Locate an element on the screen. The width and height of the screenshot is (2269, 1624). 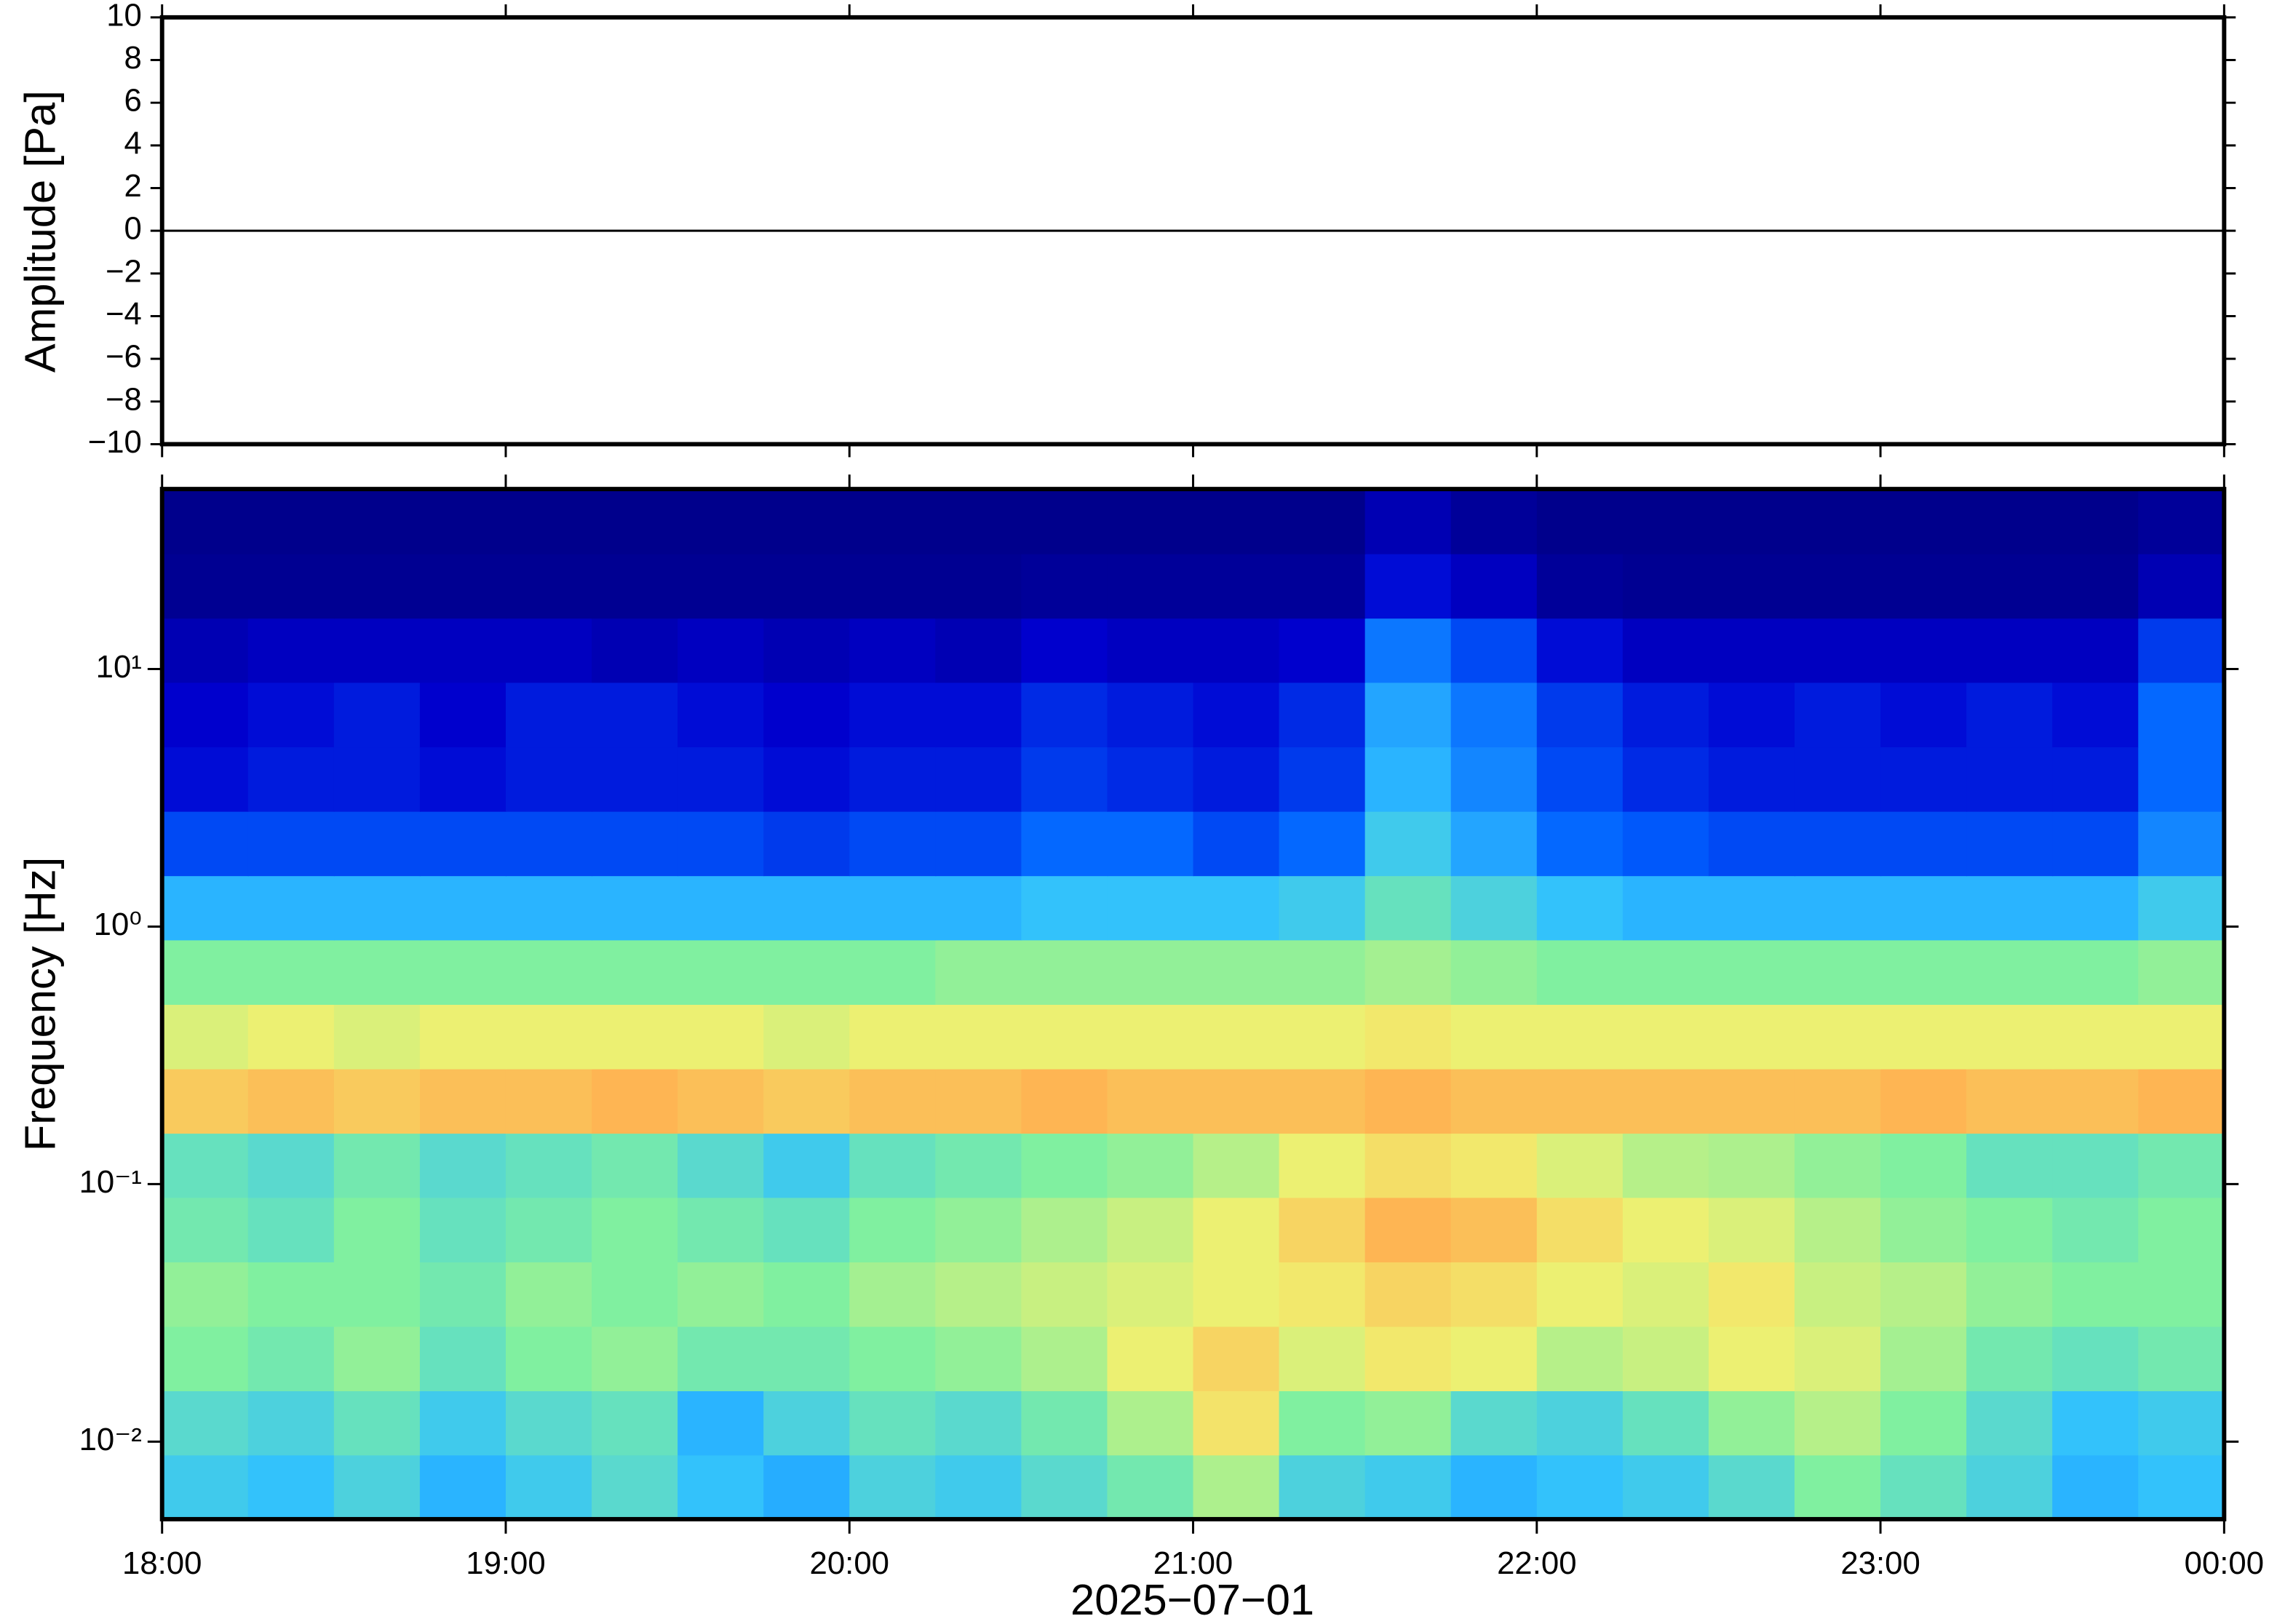
y-tick-label: −2 is located at coordinates (124, 271).